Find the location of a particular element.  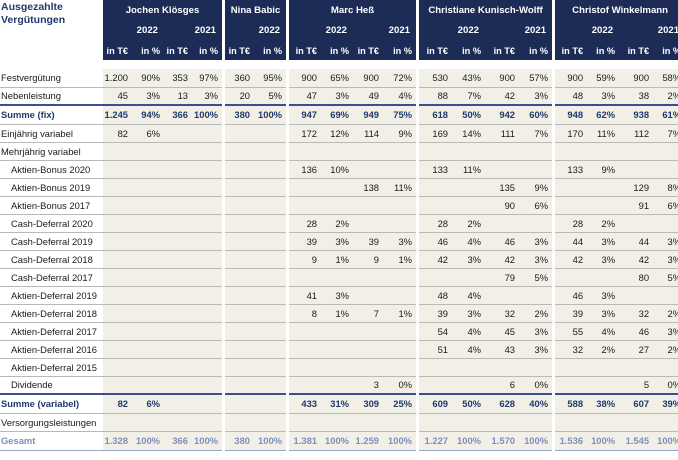

row-label: Summe (fix) is located at coordinates (51, 115).